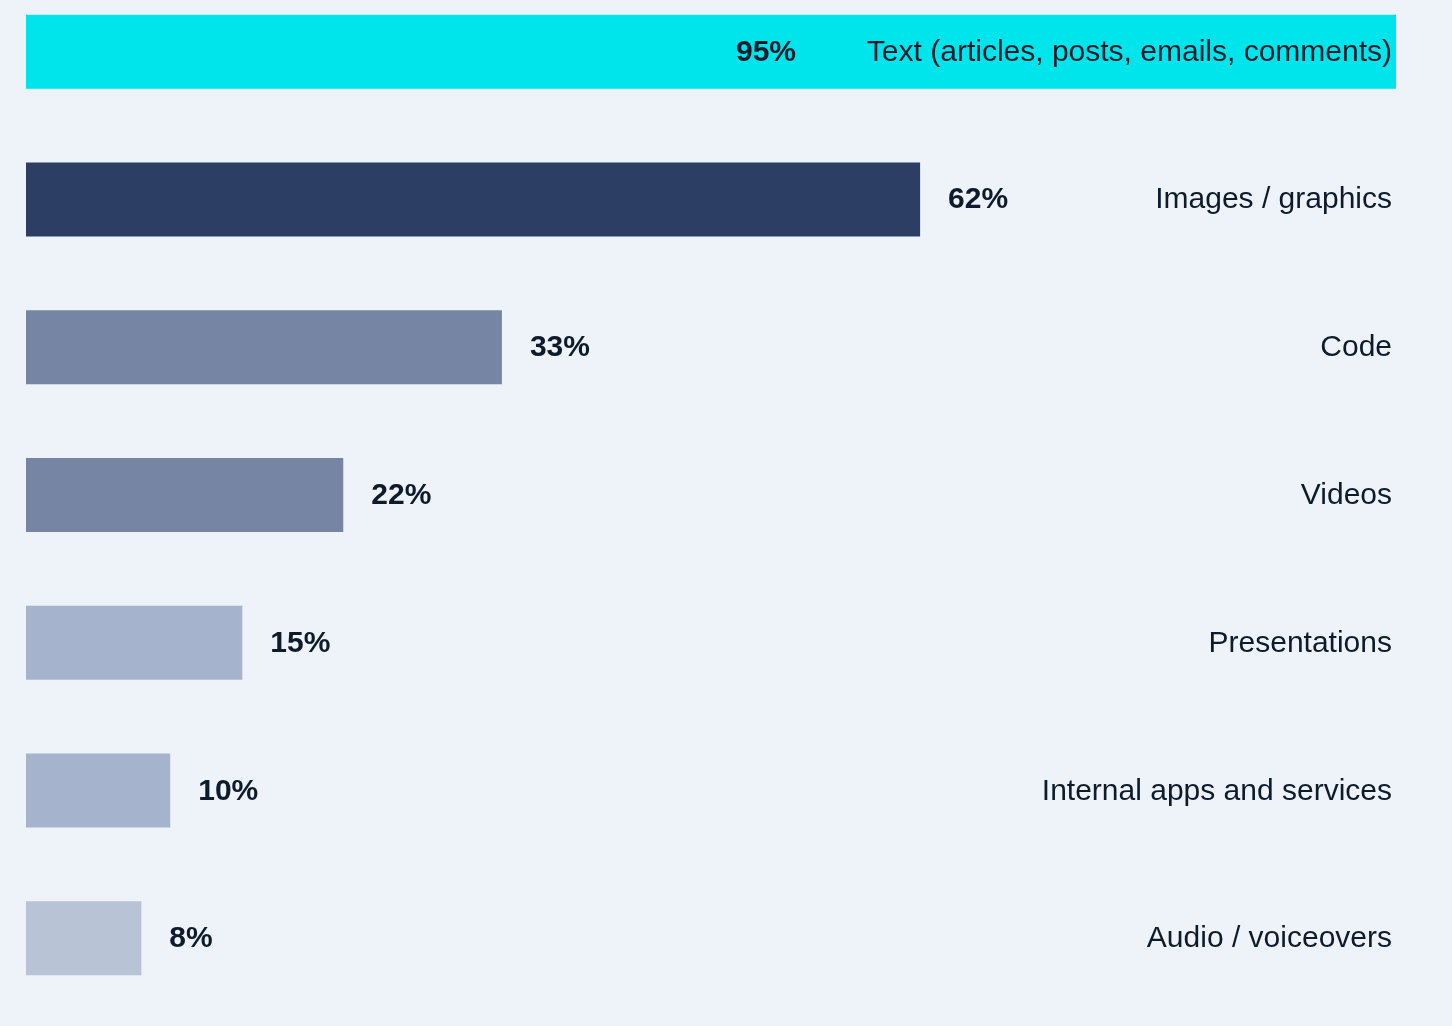 This screenshot has height=1026, width=1452. Describe the element at coordinates (191, 937) in the screenshot. I see `data-label: 8%` at that location.